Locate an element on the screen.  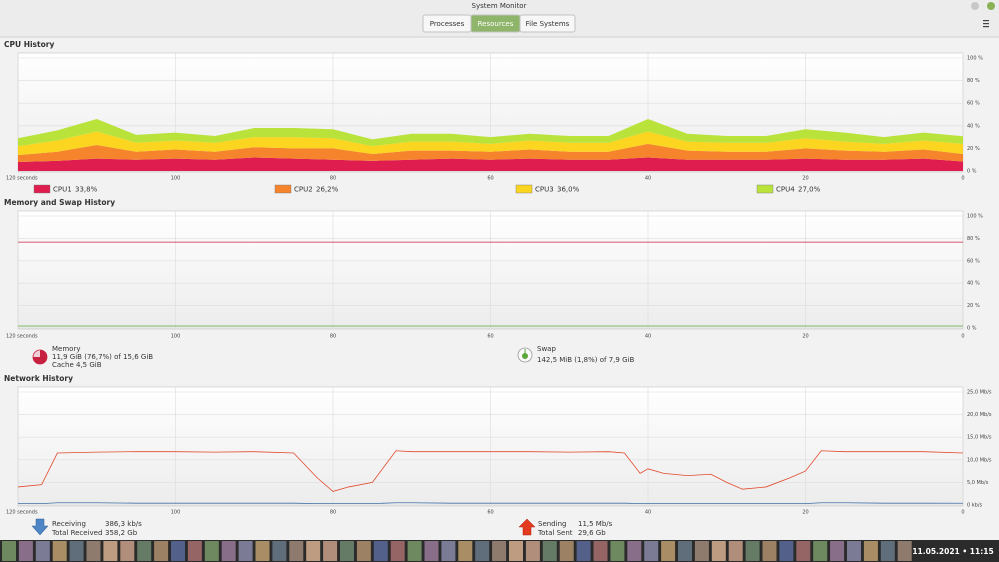
tab-label: File Systems is located at coordinates (548, 24).